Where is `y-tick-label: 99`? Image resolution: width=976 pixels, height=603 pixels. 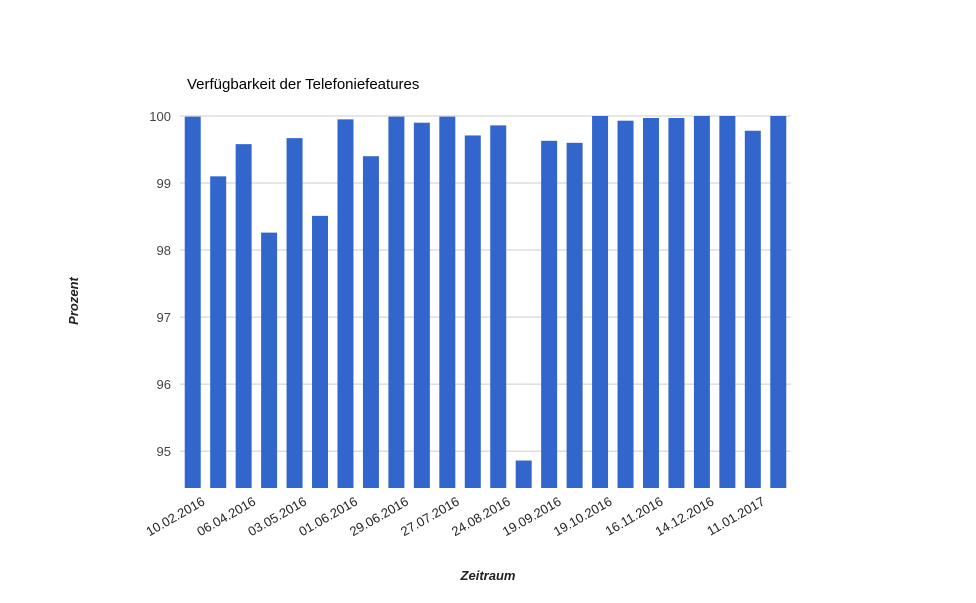
y-tick-label: 99 is located at coordinates (164, 183).